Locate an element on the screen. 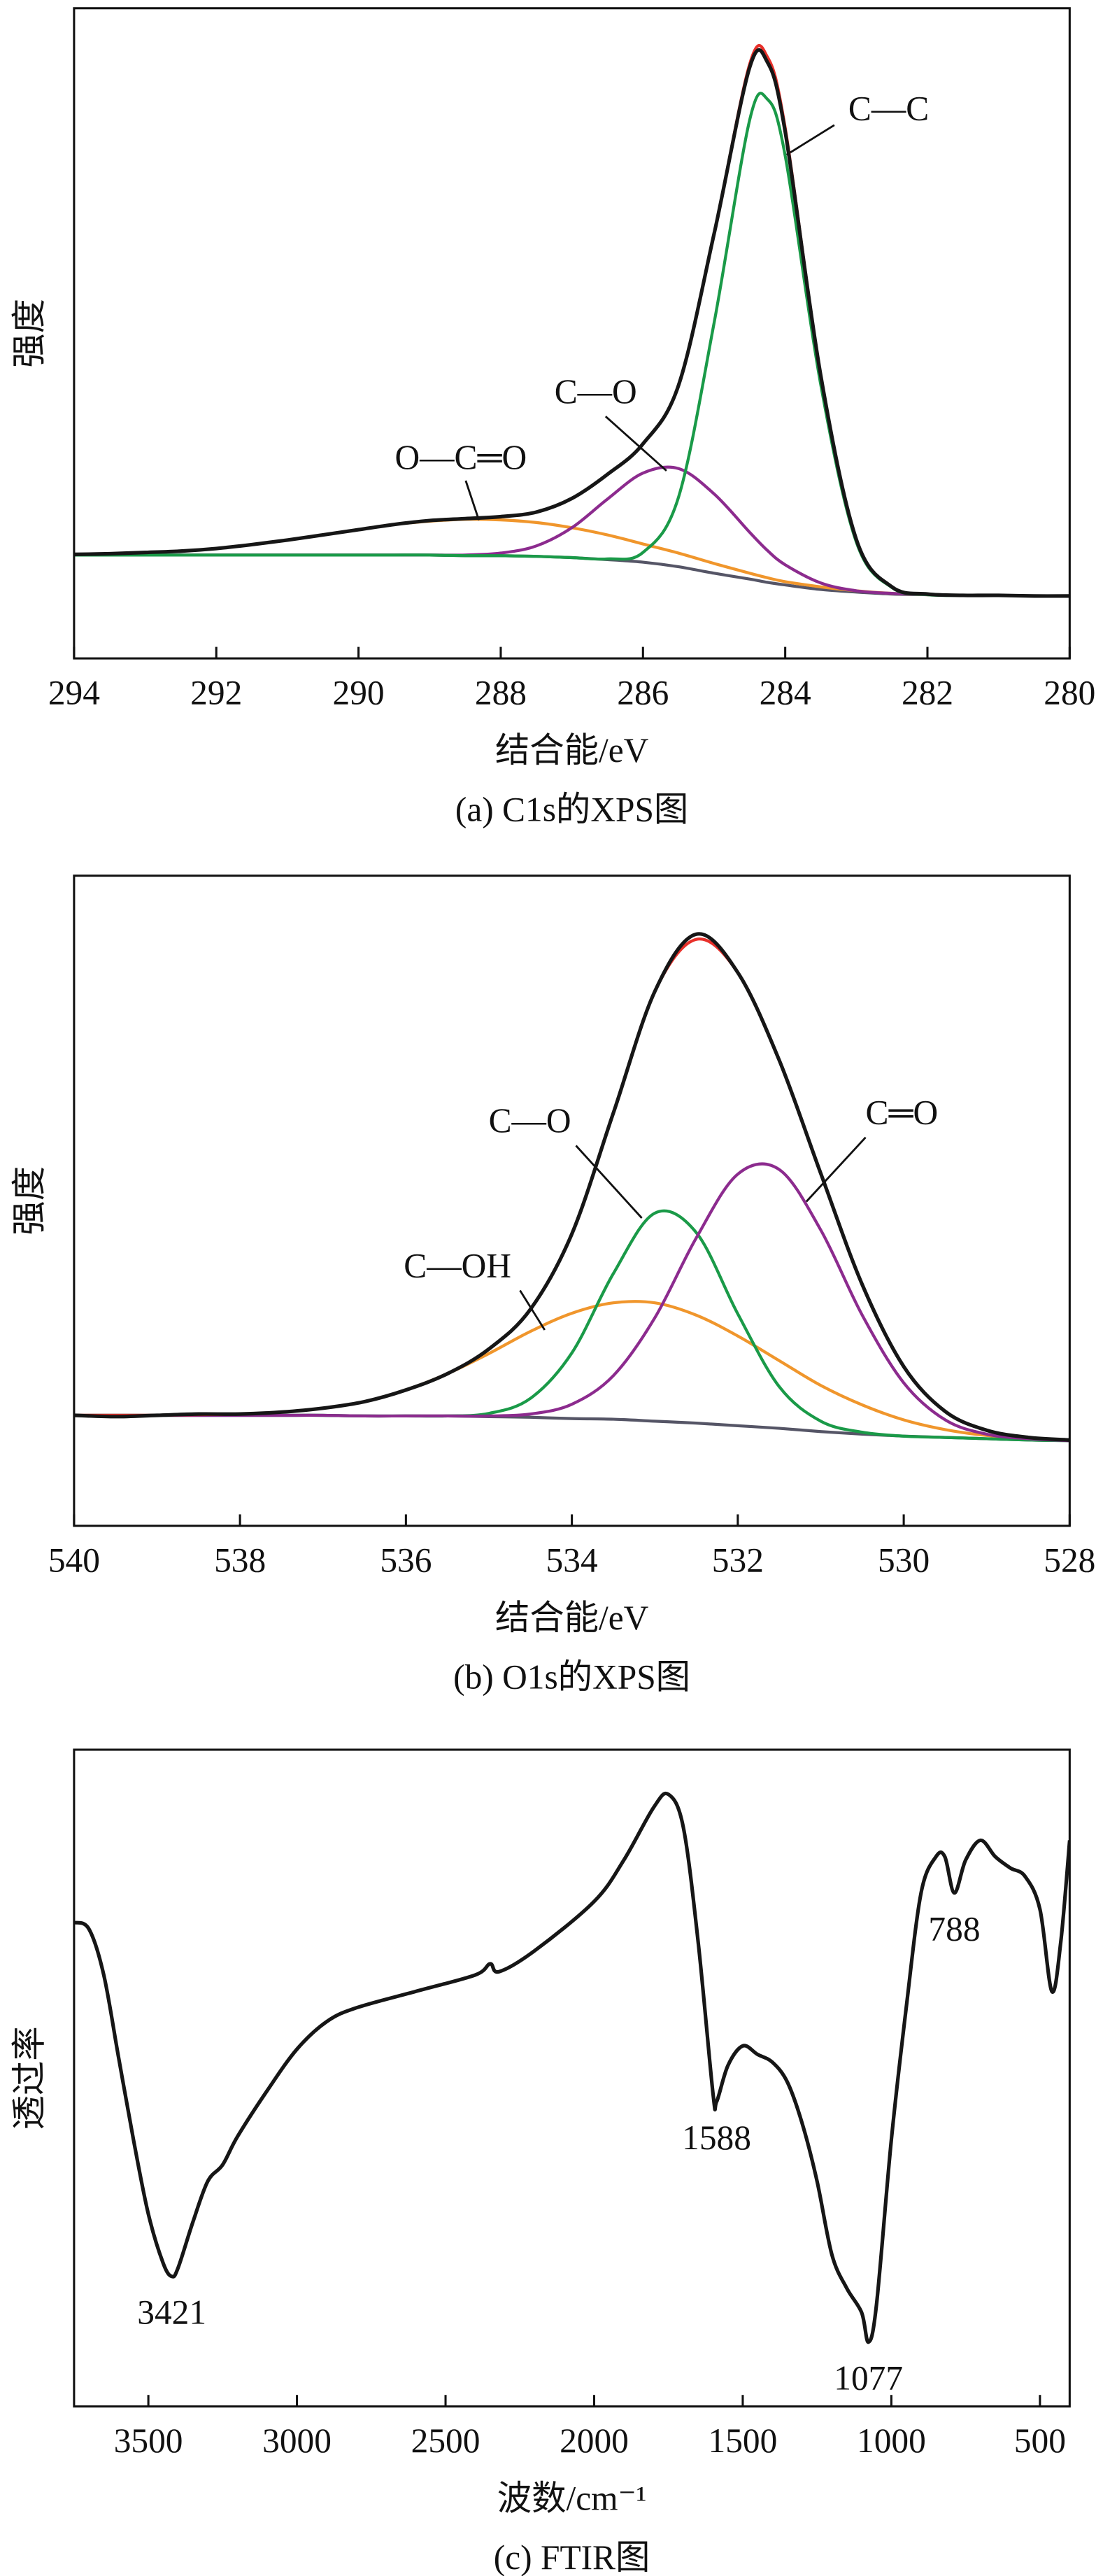 The image size is (1096, 2576). caption: (c) FTIR图 is located at coordinates (572, 2557).